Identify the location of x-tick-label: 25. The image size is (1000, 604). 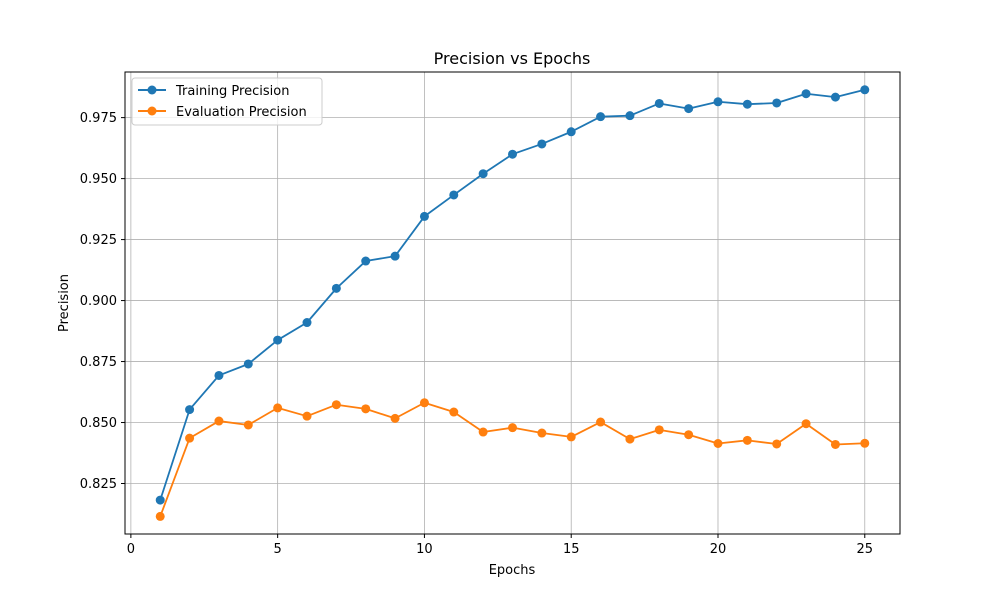
(864, 549).